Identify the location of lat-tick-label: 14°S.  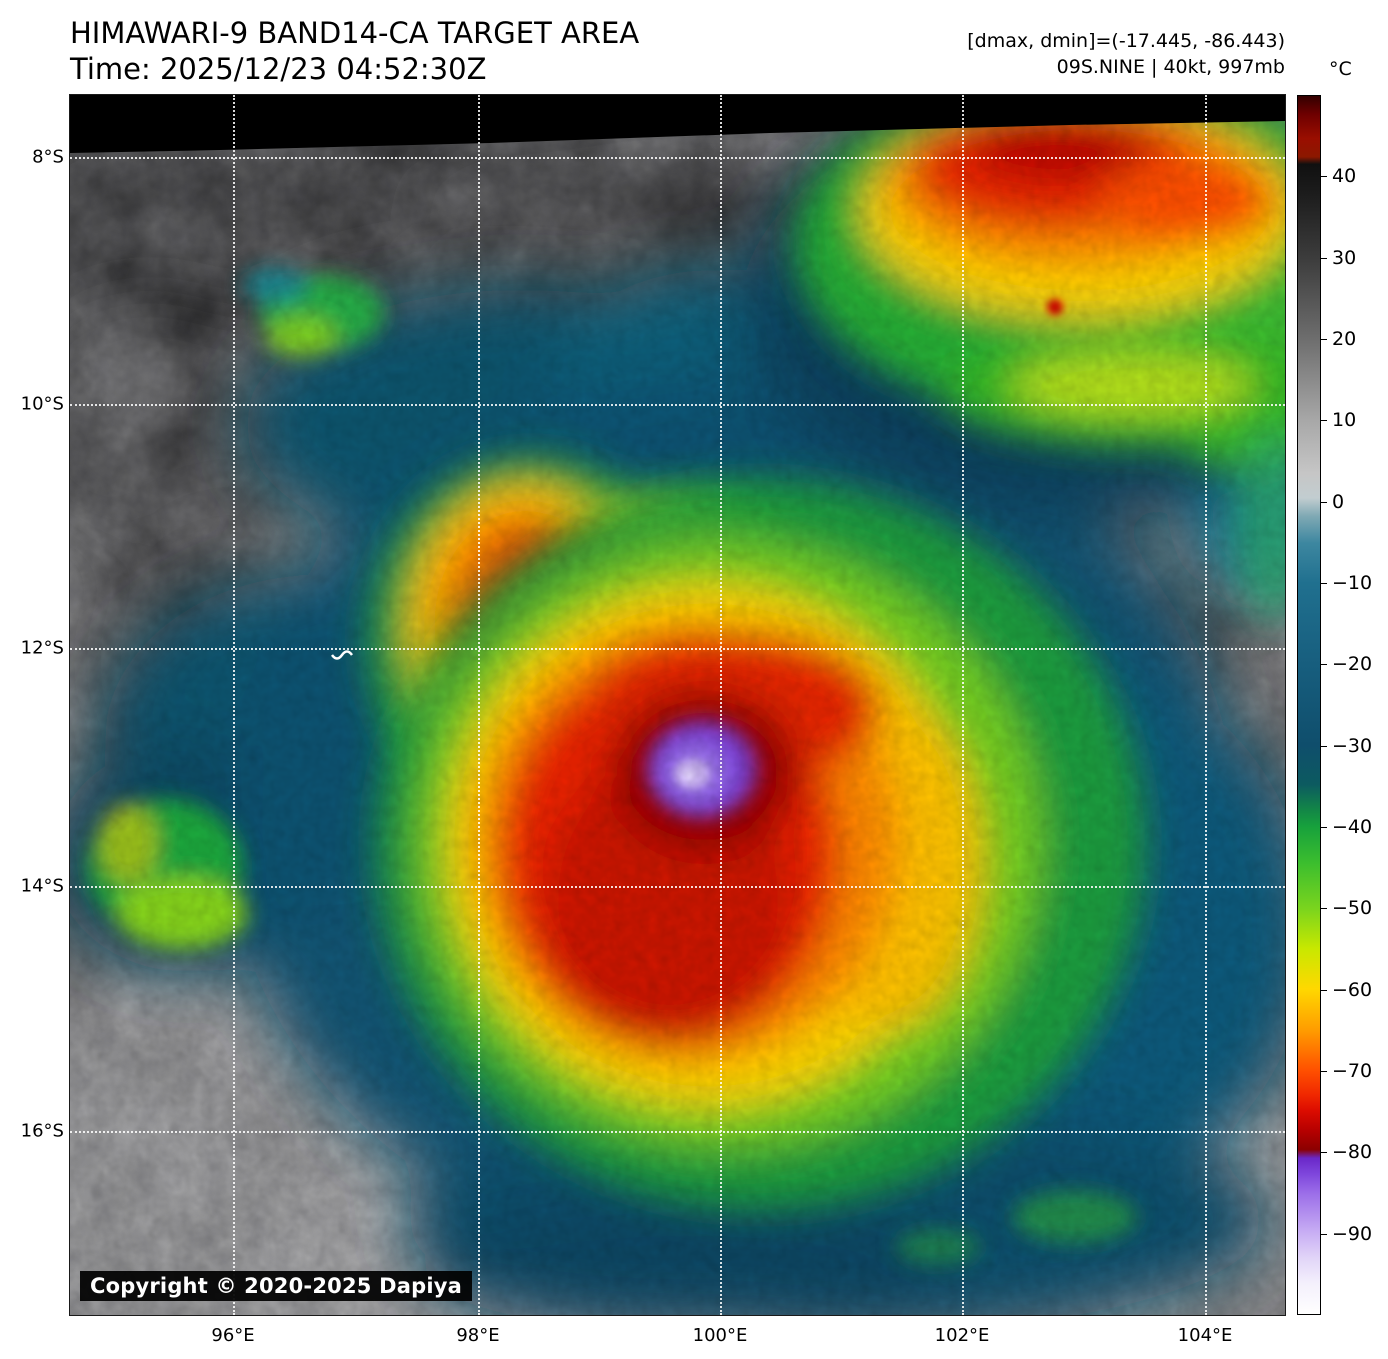
(42, 886).